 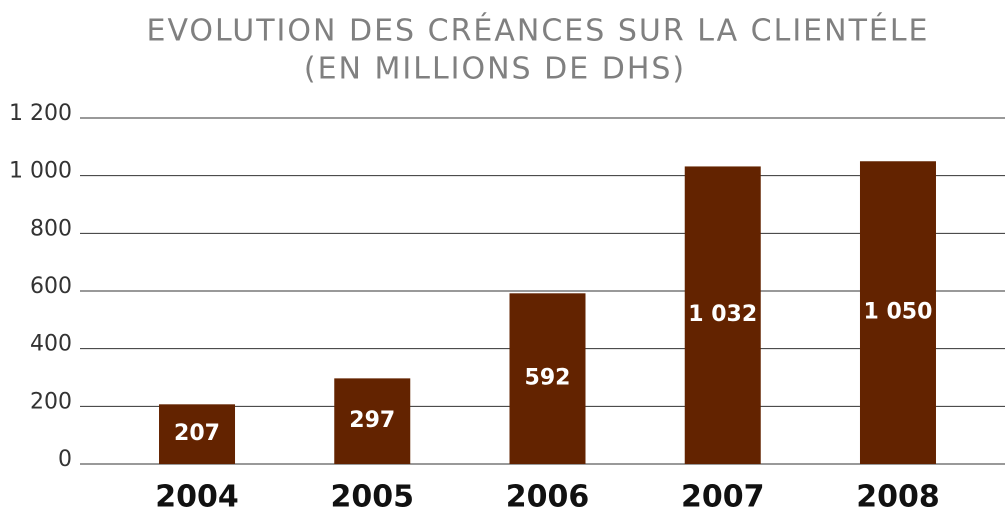 What do you see at coordinates (548, 497) in the screenshot?
I see `x-tick-label: 2006` at bounding box center [548, 497].